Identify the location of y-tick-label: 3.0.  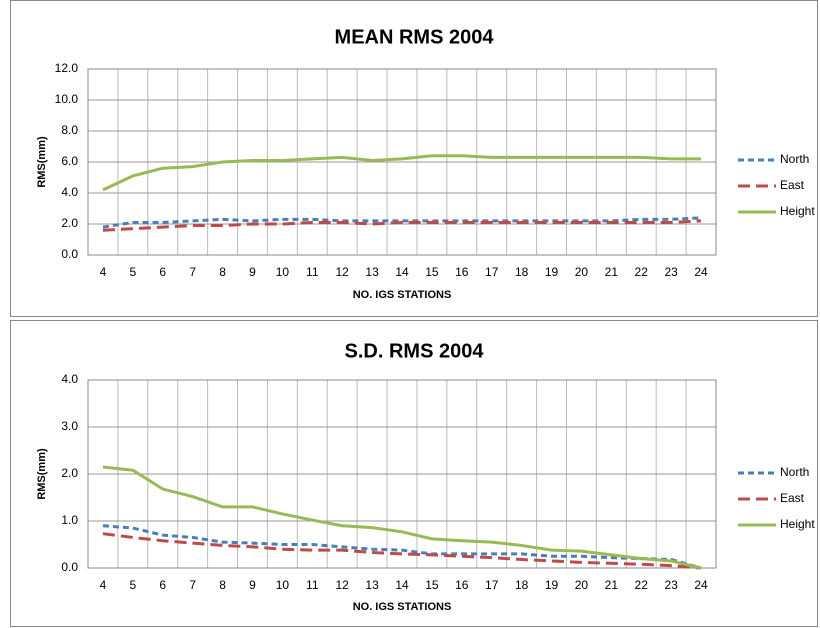
(69, 426).